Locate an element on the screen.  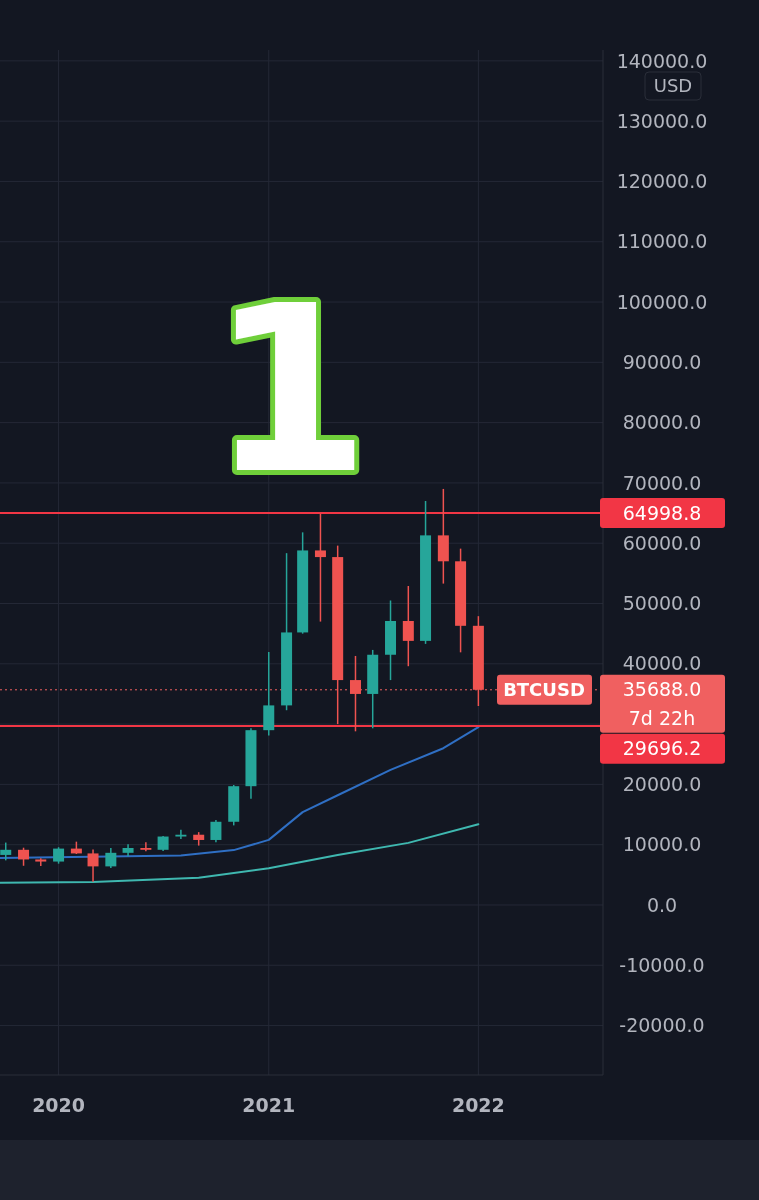
x-tick-label: 2022 is located at coordinates (478, 1104).